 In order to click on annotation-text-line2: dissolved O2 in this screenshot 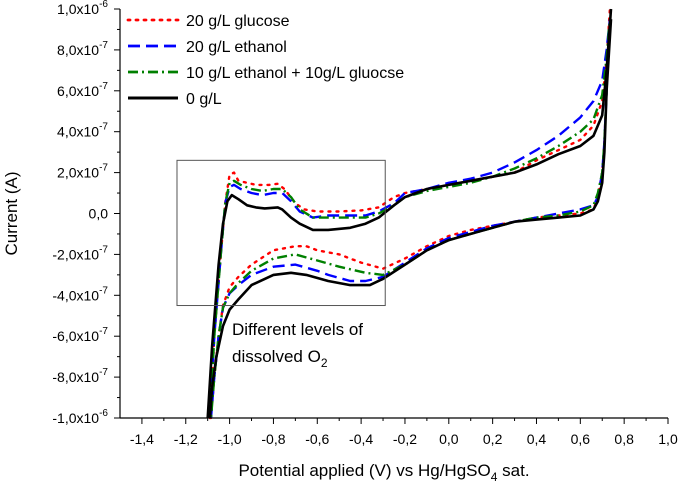, I will do `click(280, 358)`.